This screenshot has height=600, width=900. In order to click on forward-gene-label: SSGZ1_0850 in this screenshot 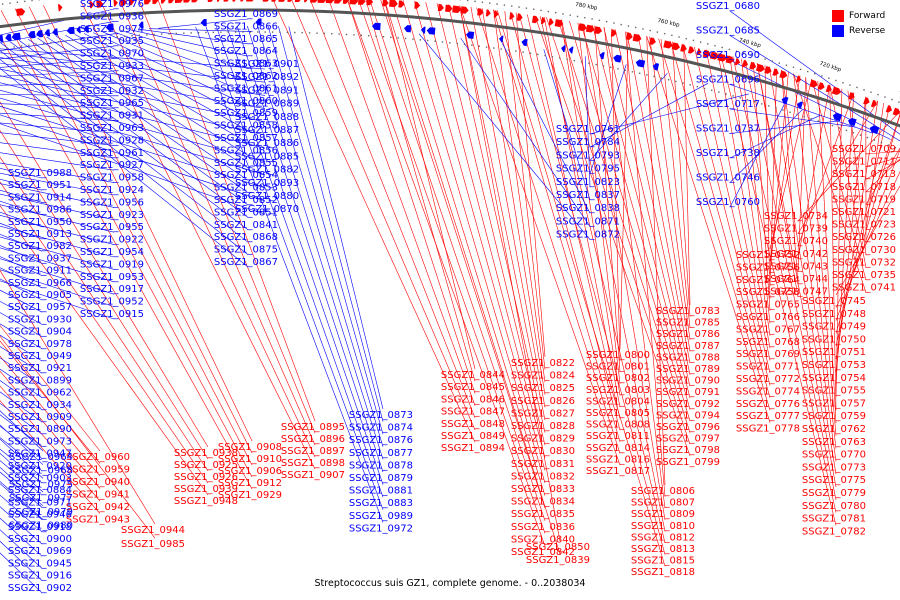, I will do `click(558, 547)`.